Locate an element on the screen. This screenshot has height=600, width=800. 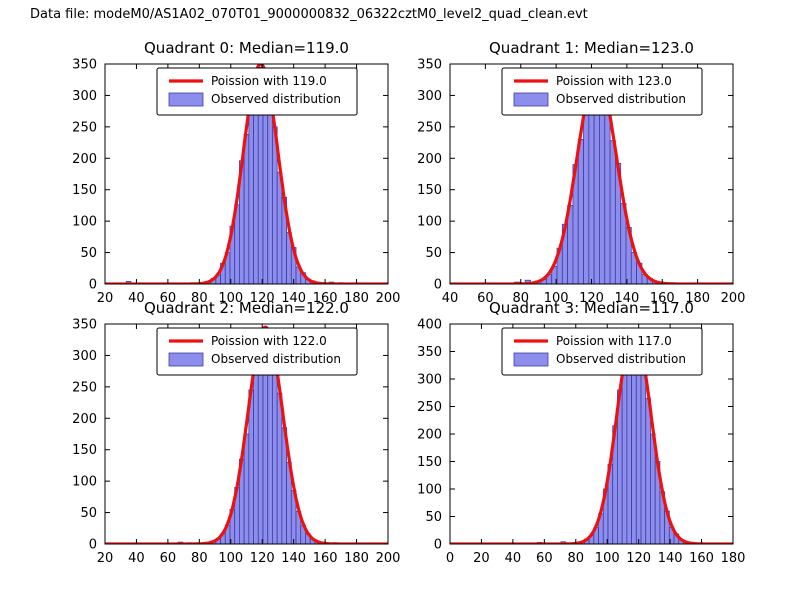
legend-curve-label: Poission with 117.0 is located at coordinates (614, 341).